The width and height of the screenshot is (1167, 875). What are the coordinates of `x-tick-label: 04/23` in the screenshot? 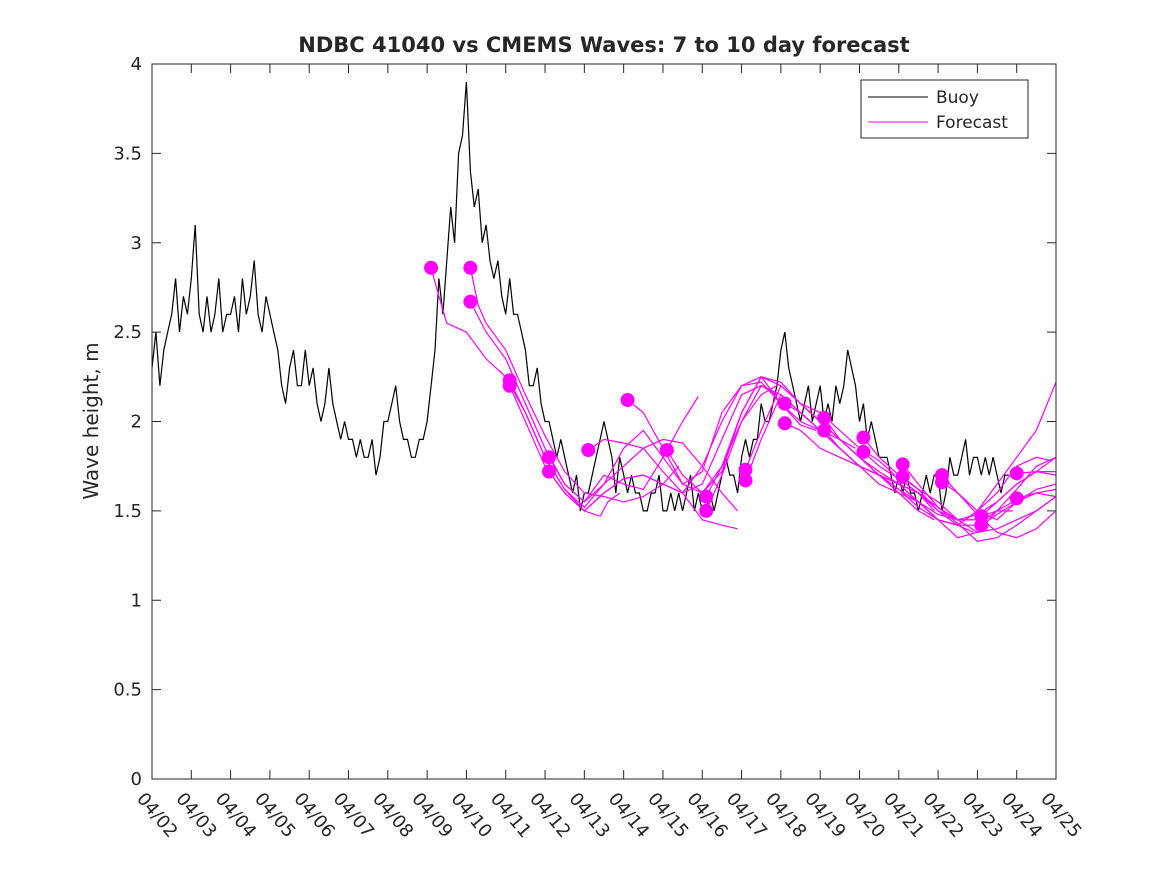 It's located at (982, 815).